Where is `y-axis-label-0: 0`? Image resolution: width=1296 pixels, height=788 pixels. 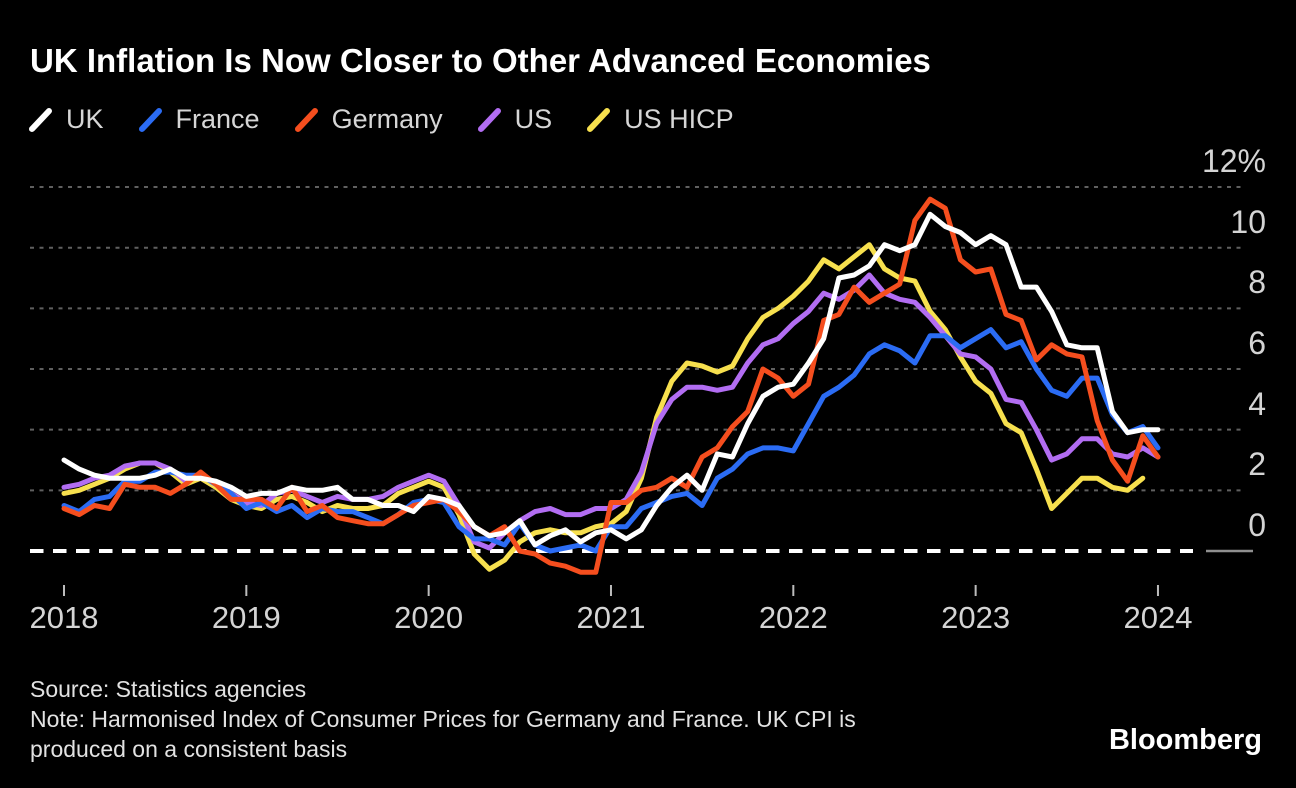
y-axis-label-0: 0 is located at coordinates (1257, 525).